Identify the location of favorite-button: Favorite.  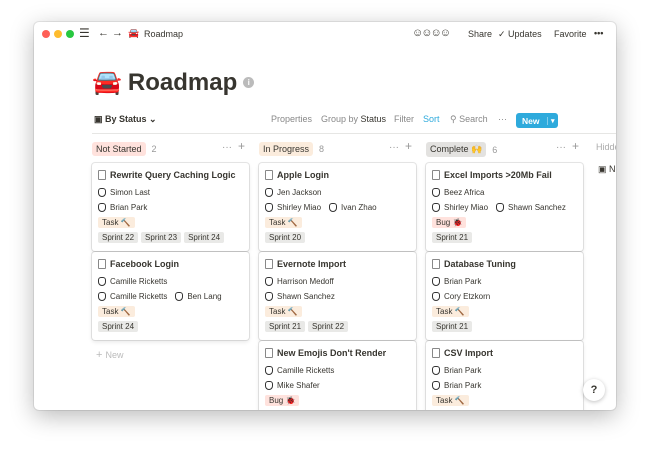
(570, 34).